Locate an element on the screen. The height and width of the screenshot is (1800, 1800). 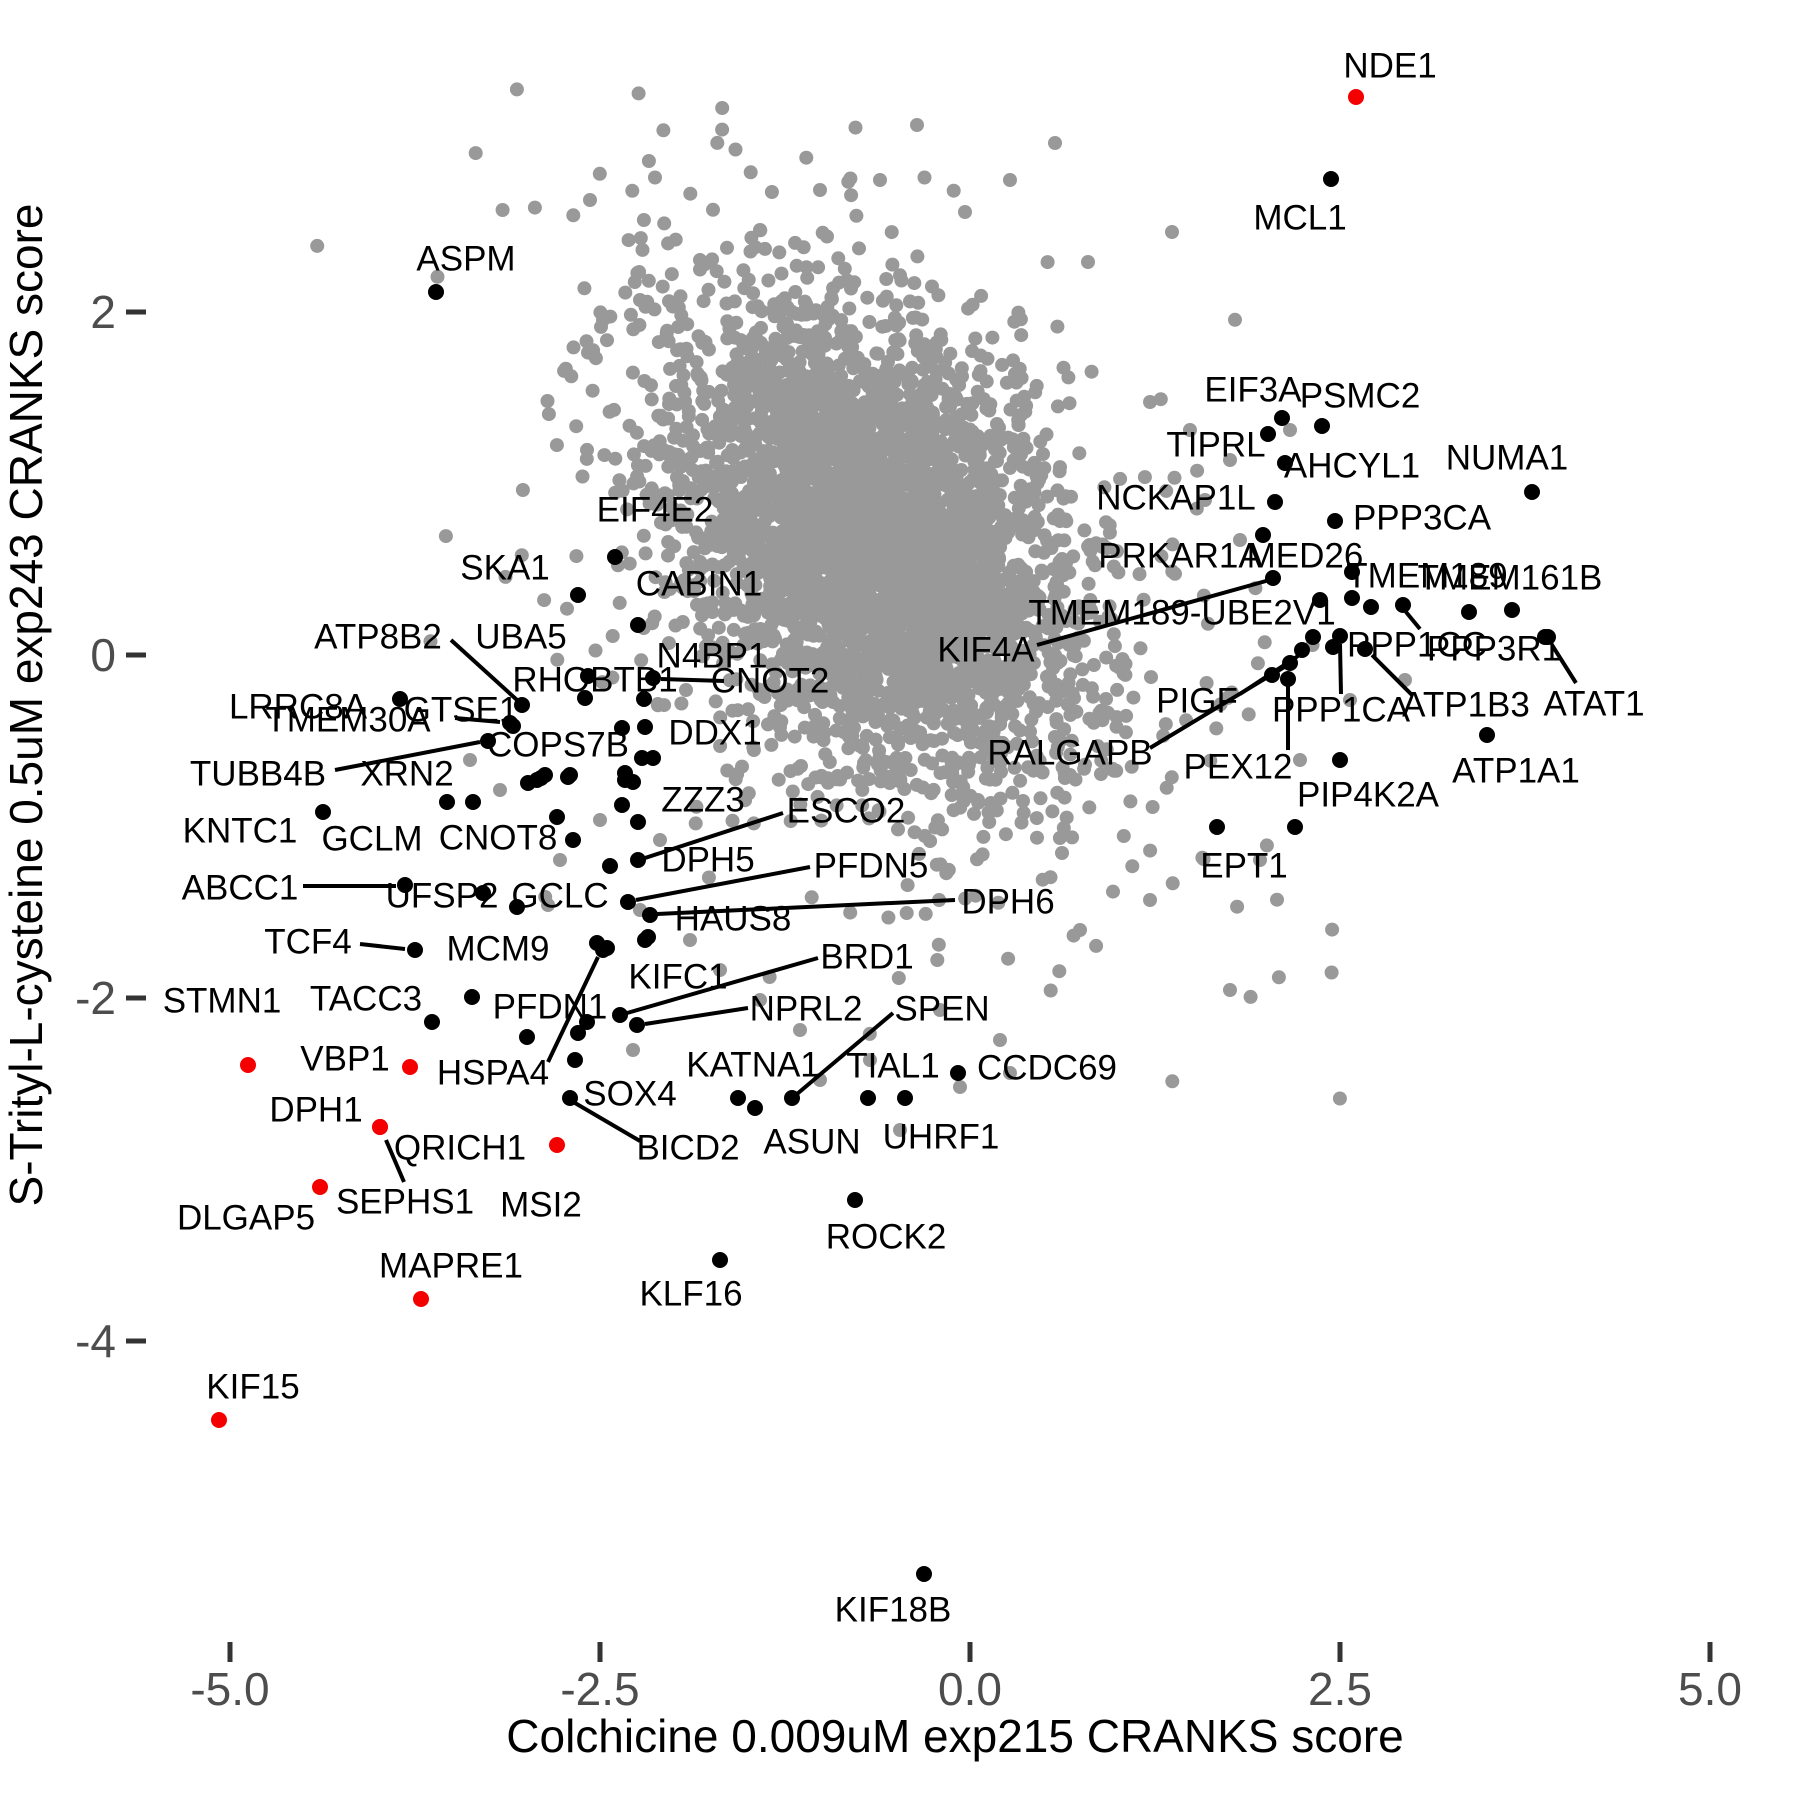
gene-point-XRN2 is located at coordinates (541, 778).